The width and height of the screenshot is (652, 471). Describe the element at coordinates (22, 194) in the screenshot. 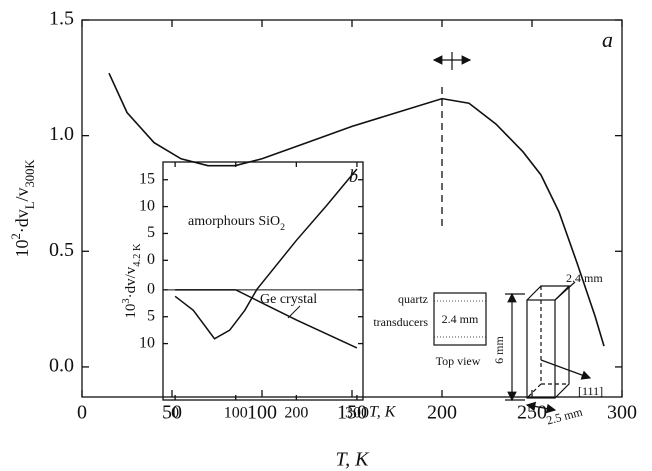

I see `label-part: /v` at that location.